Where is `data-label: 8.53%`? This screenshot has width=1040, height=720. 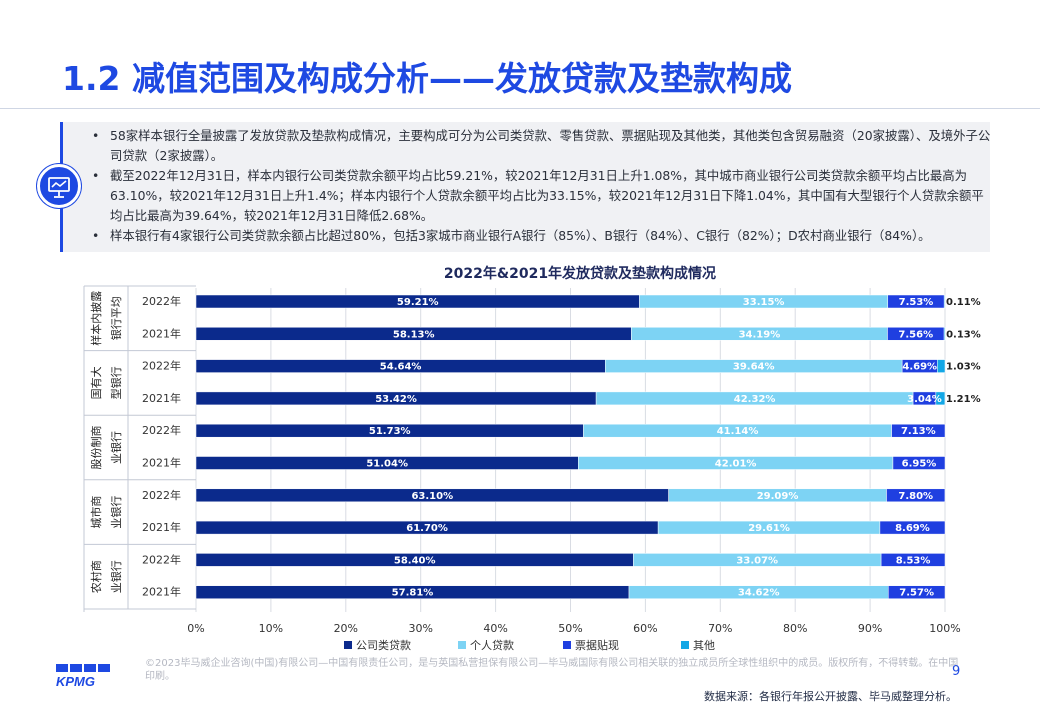
data-label: 8.53% is located at coordinates (913, 560).